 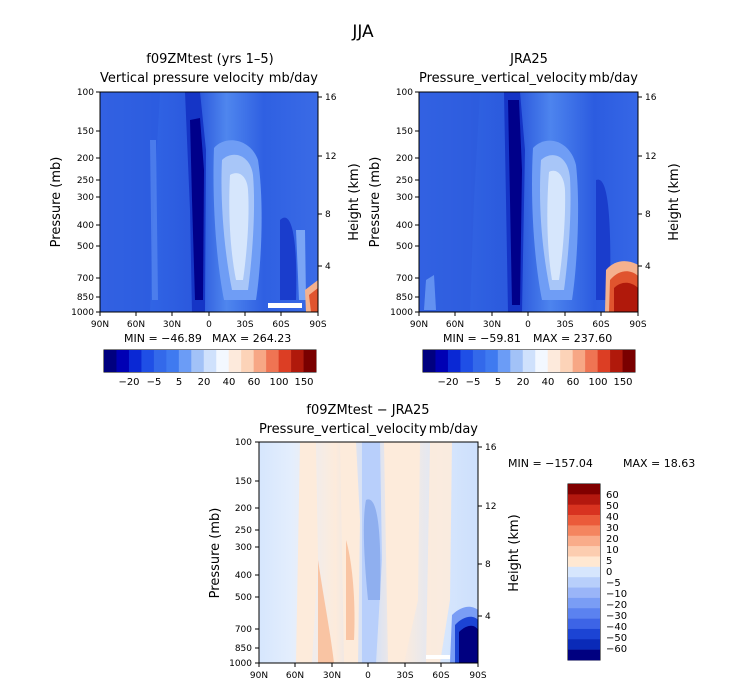 I want to click on colorbar-label: −10, so click(x=616, y=594).